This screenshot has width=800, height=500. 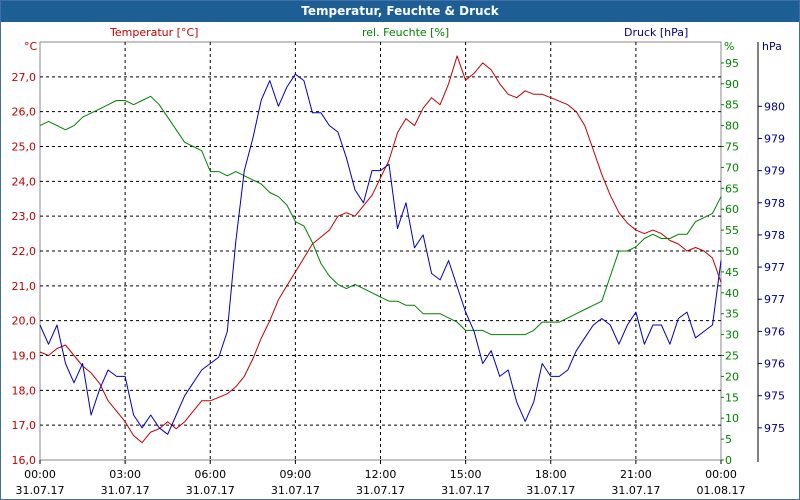 I want to click on middle-tick-label: 30, so click(x=732, y=335).